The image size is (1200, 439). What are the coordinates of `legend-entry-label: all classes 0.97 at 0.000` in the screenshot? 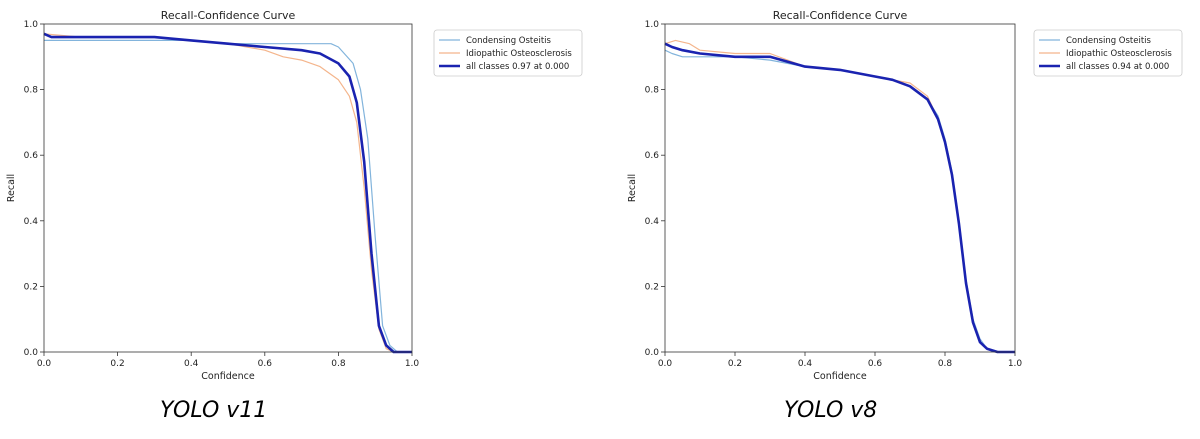 It's located at (517, 67).